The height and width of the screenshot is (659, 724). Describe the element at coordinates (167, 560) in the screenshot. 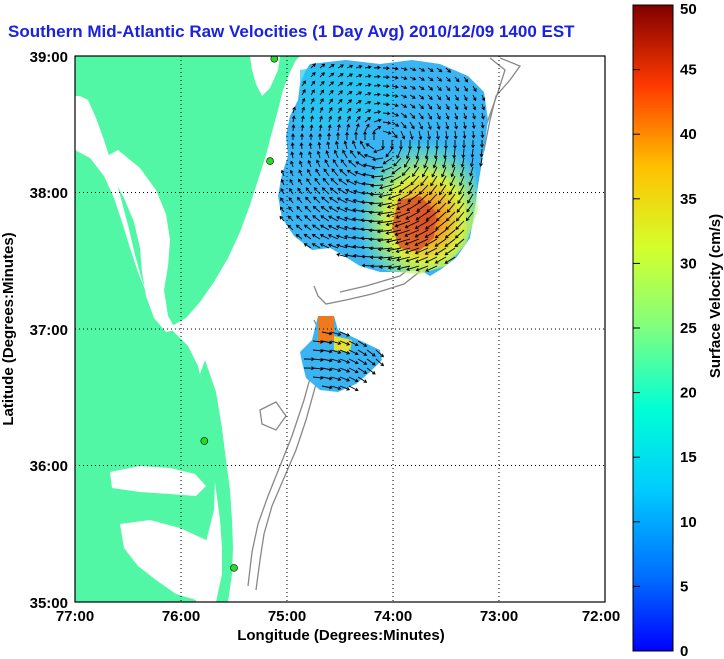

I see `pamlico-sound` at that location.